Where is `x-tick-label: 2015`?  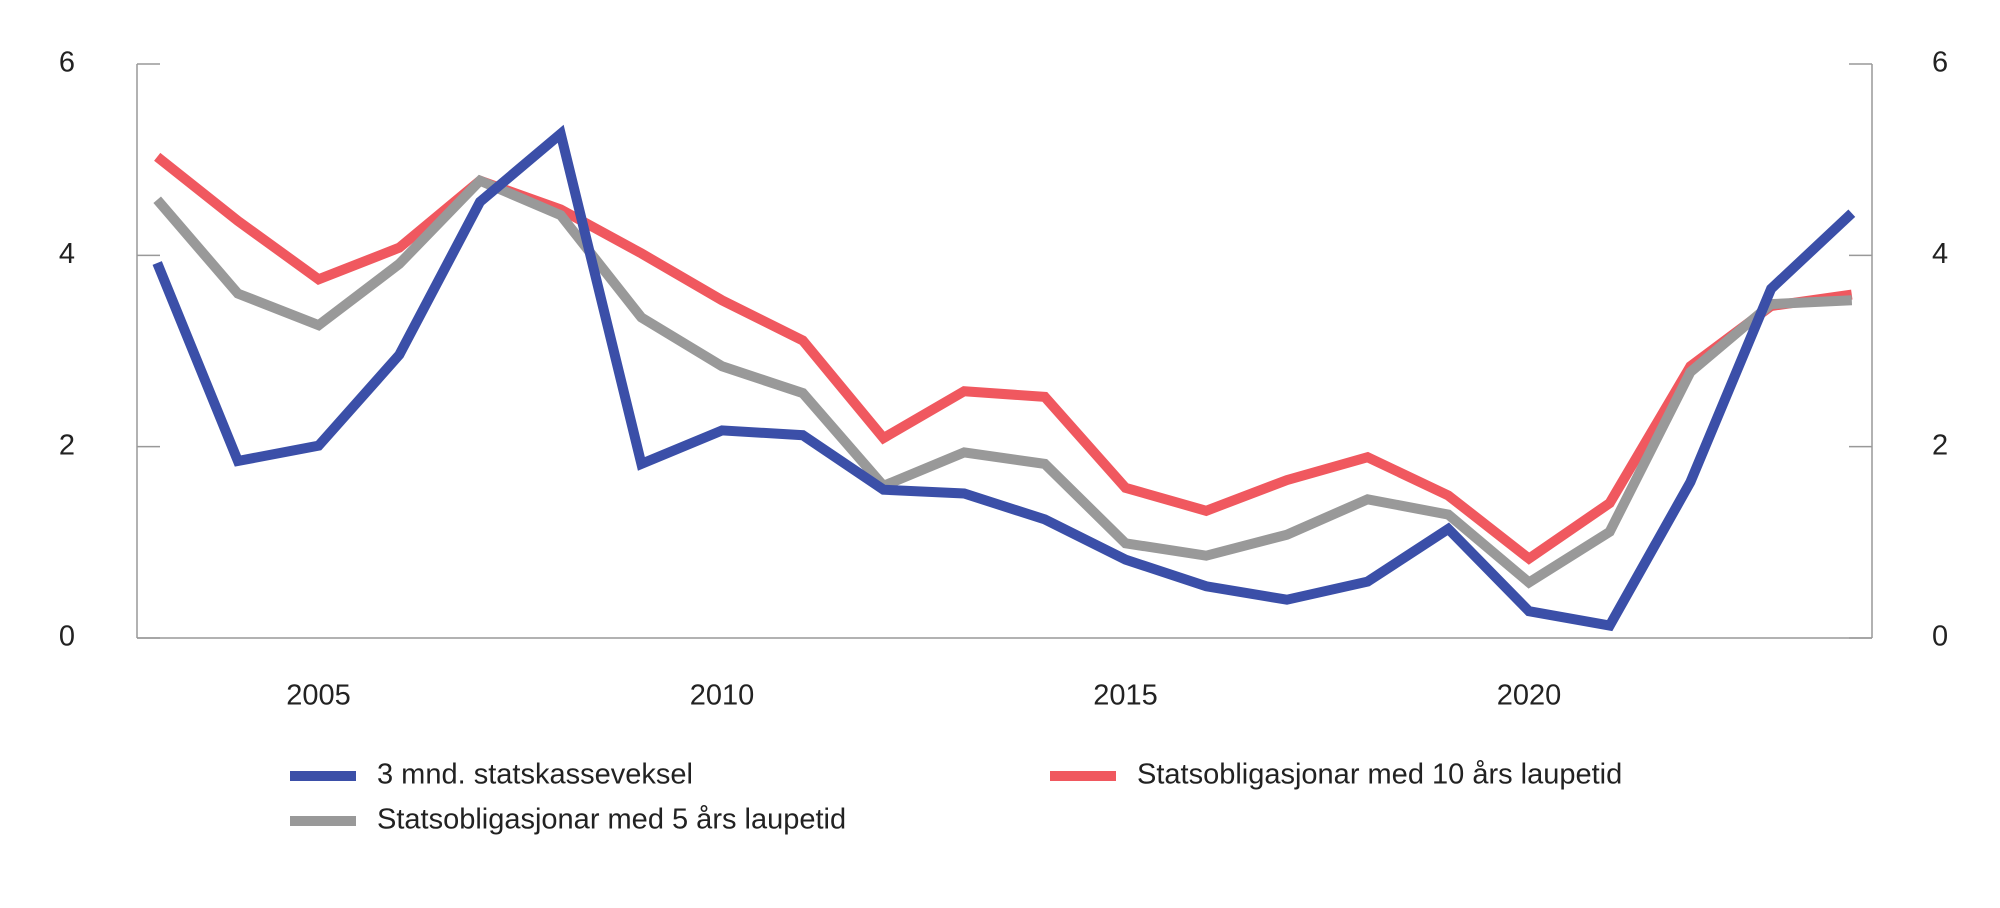 x-tick-label: 2015 is located at coordinates (1125, 696).